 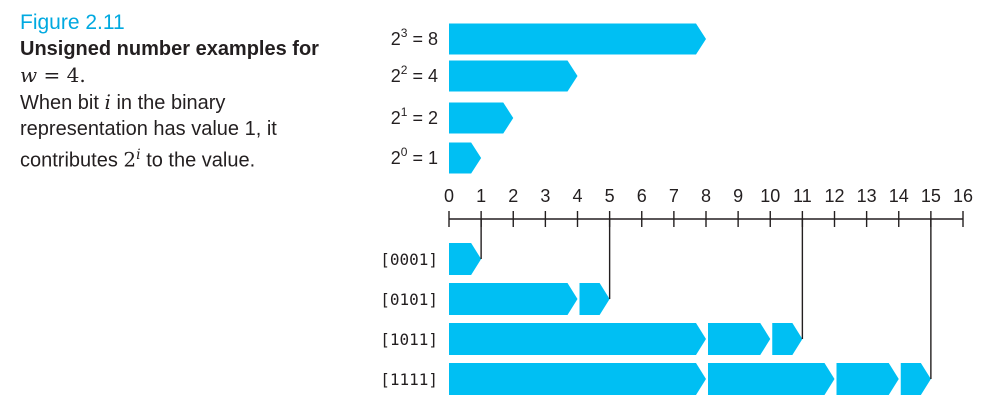 I want to click on axis-tick-label: 15, so click(x=931, y=196).